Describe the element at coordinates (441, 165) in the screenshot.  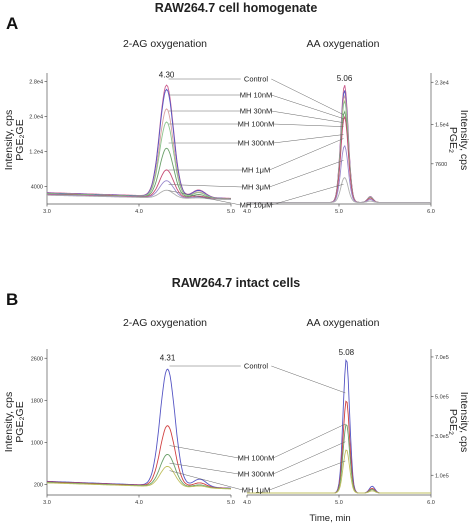
I see `y-tick-label: 7600` at that location.